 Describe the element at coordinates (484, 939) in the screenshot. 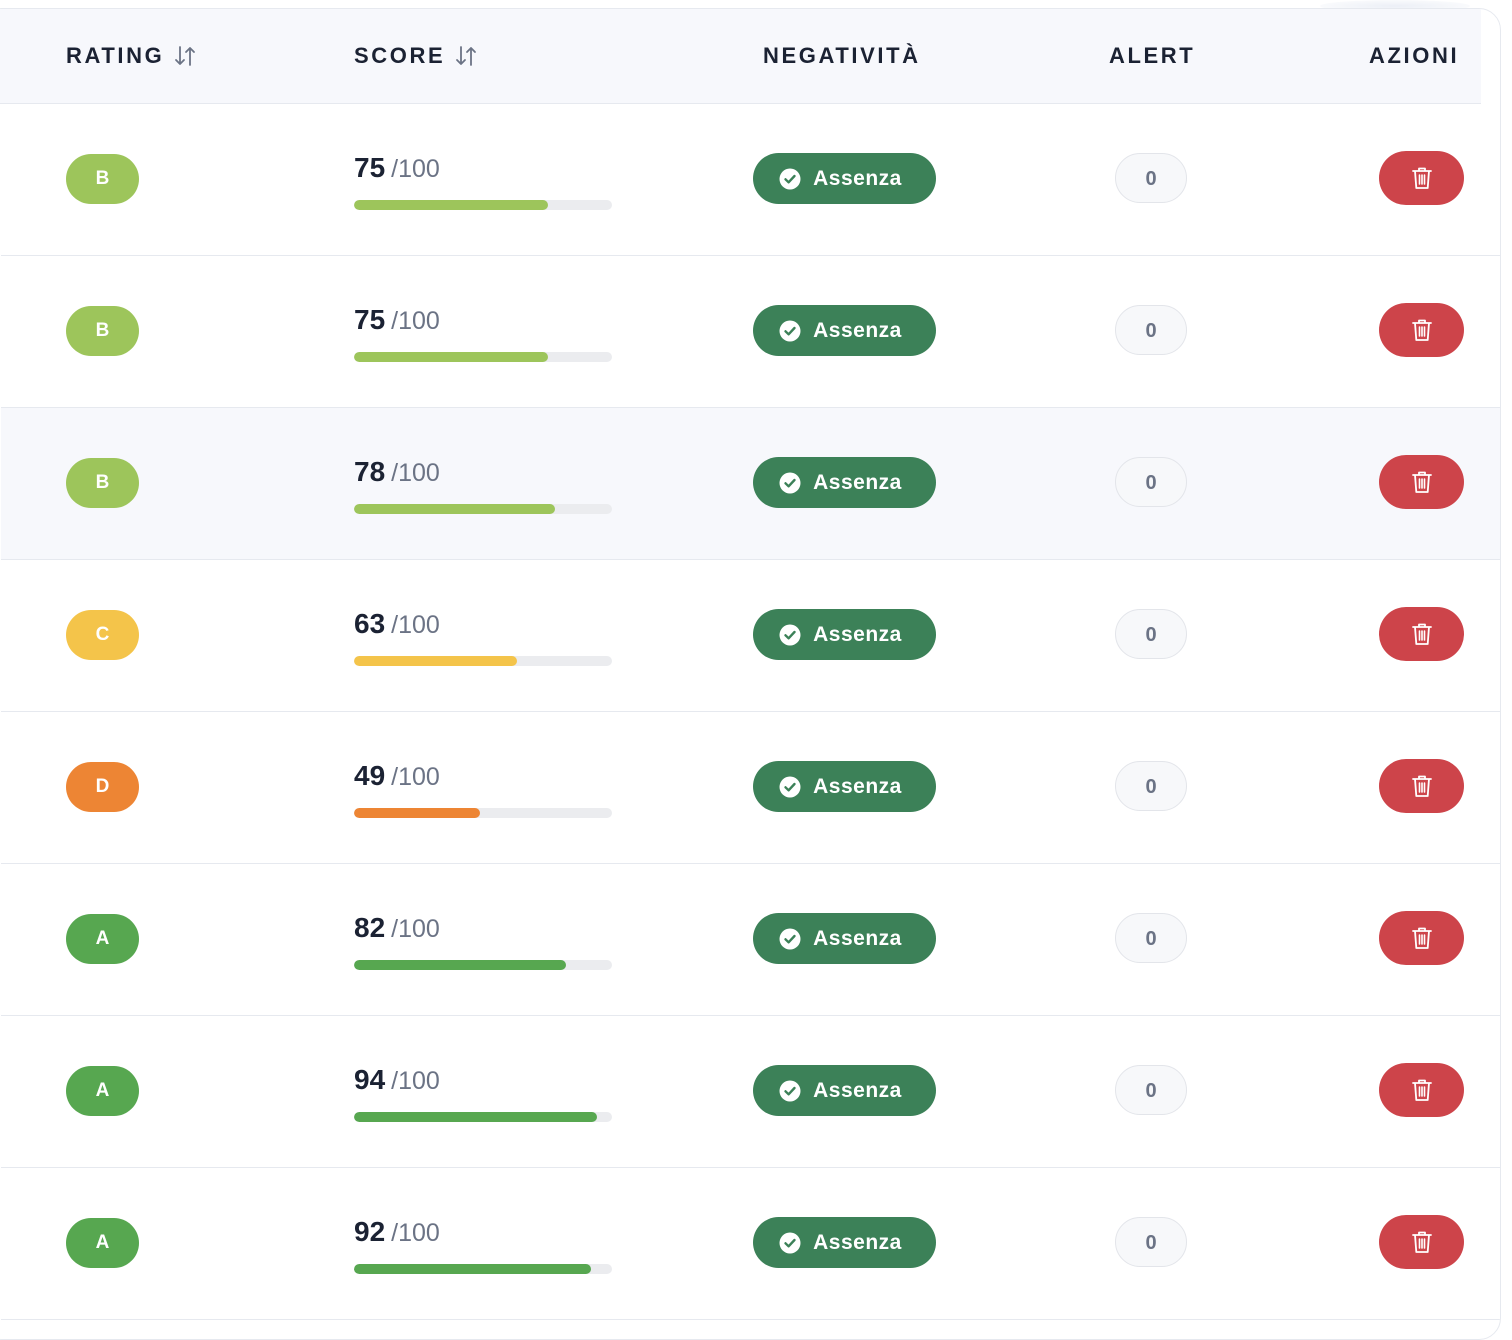

I see `score-cell: 82/100` at that location.